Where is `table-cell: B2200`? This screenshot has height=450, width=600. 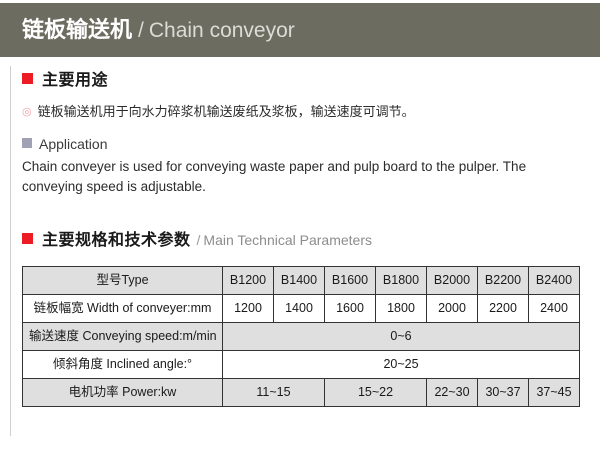
table-cell: B2200 is located at coordinates (503, 281).